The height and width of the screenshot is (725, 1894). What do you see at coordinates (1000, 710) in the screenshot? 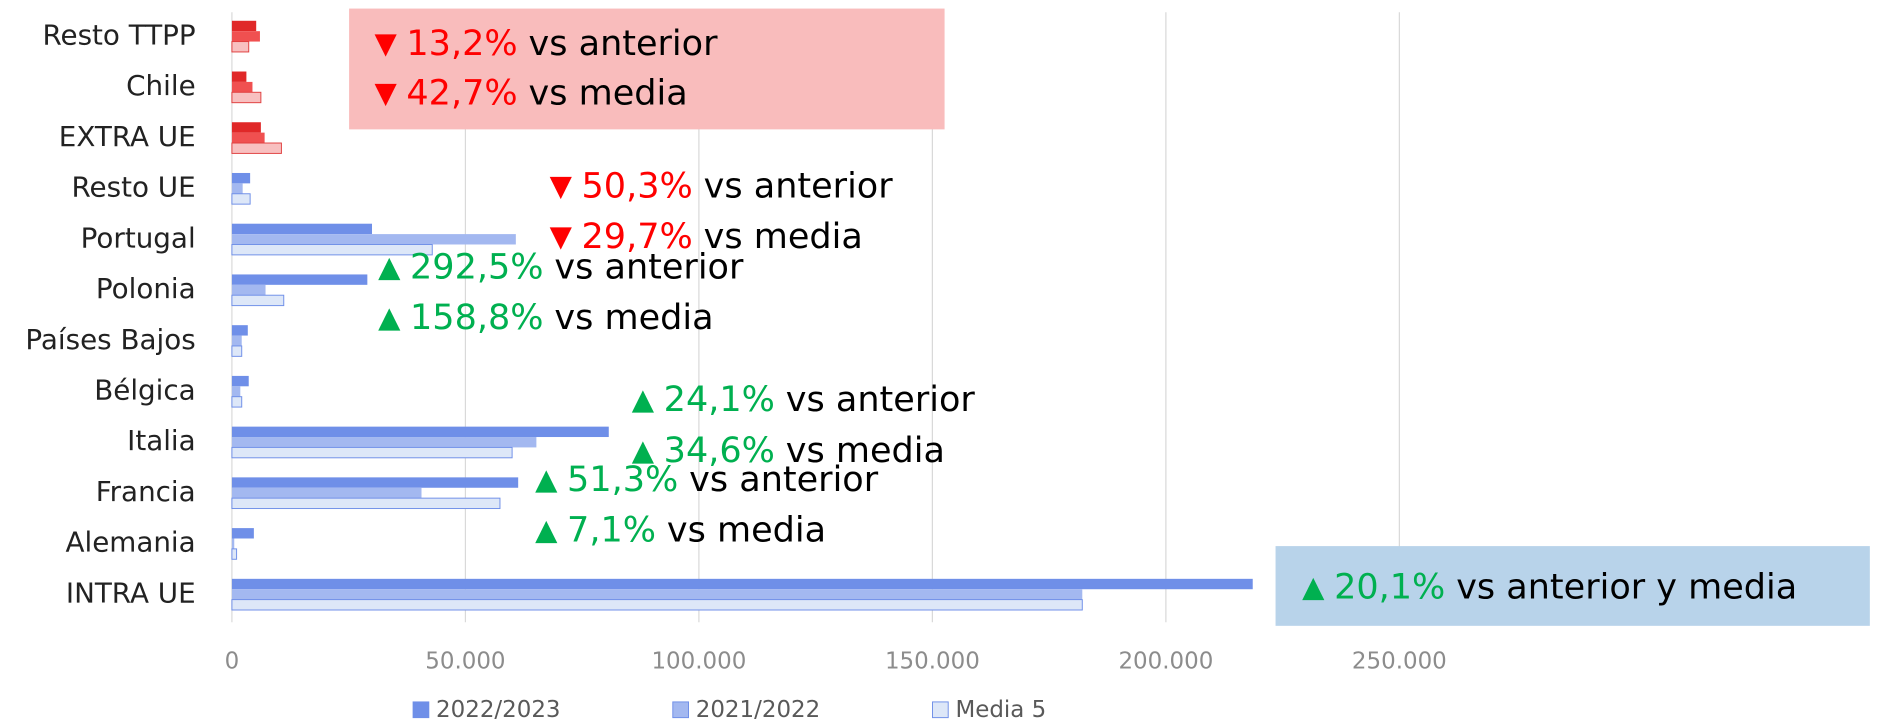
I see `legend-label: Media 5` at bounding box center [1000, 710].